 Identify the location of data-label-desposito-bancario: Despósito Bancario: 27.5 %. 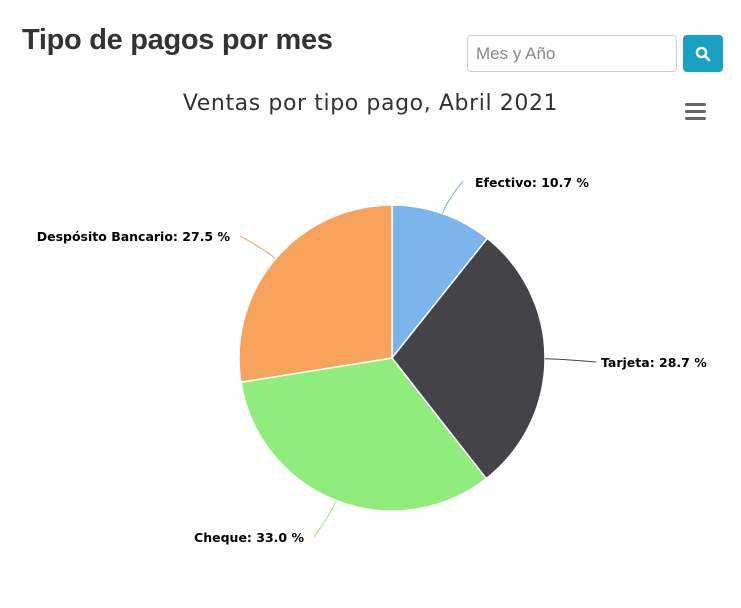
(134, 236).